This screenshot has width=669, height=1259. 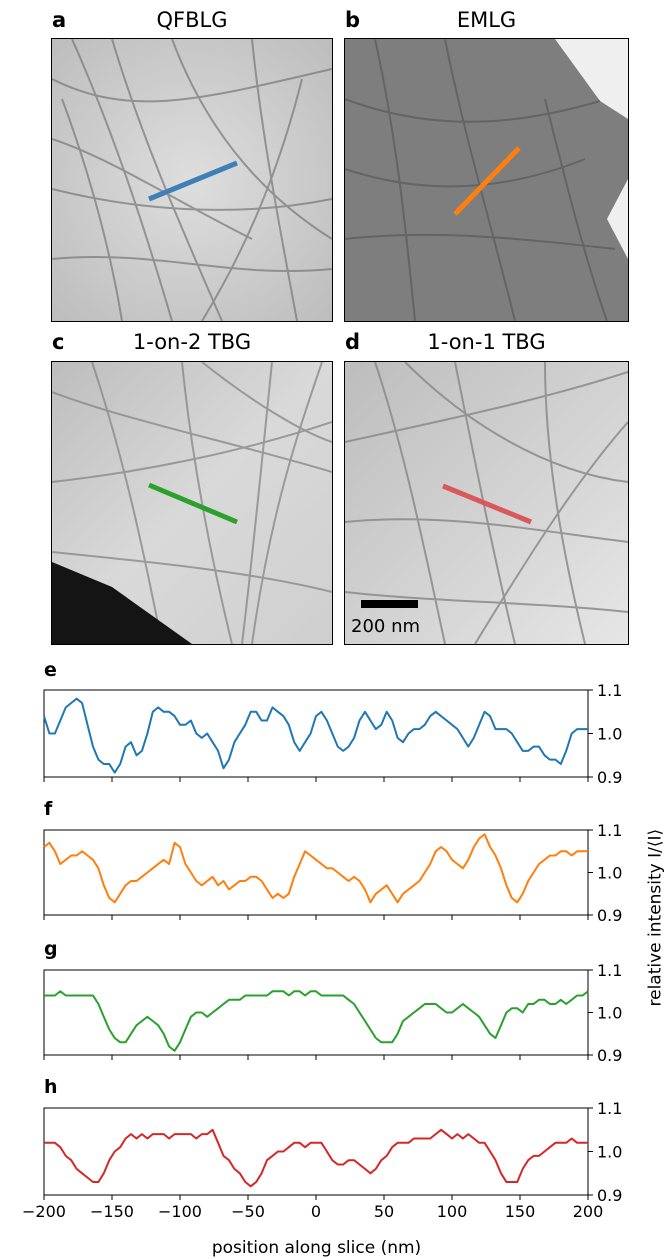 What do you see at coordinates (609, 1055) in the screenshot?
I see `y-tick-label-g: 0.9` at bounding box center [609, 1055].